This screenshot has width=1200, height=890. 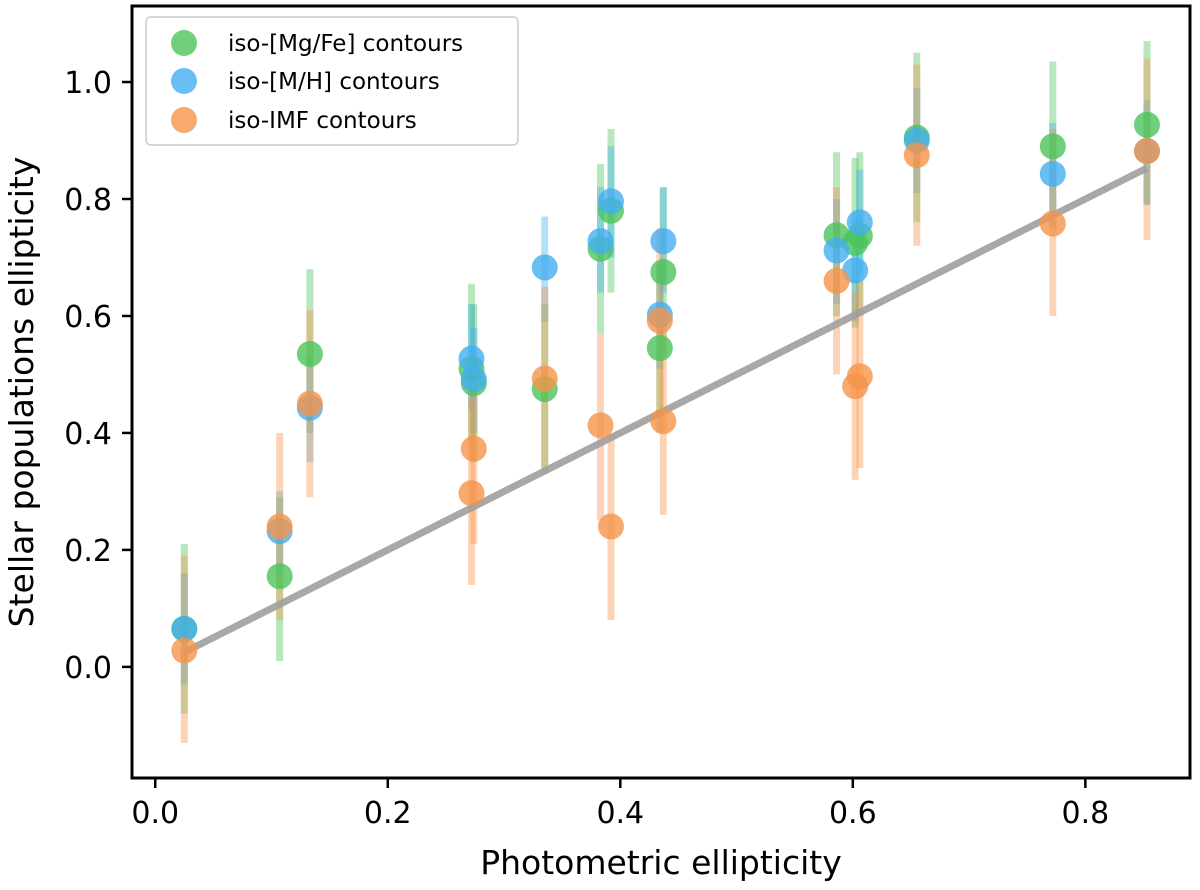 I want to click on x-tick-label: 0.8, so click(x=1086, y=813).